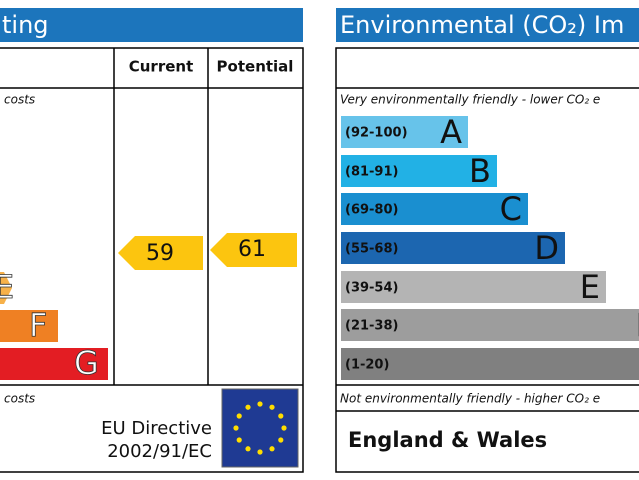 The image size is (639, 480). What do you see at coordinates (19, 399) in the screenshot?
I see `bottom-note: costs` at bounding box center [19, 399].